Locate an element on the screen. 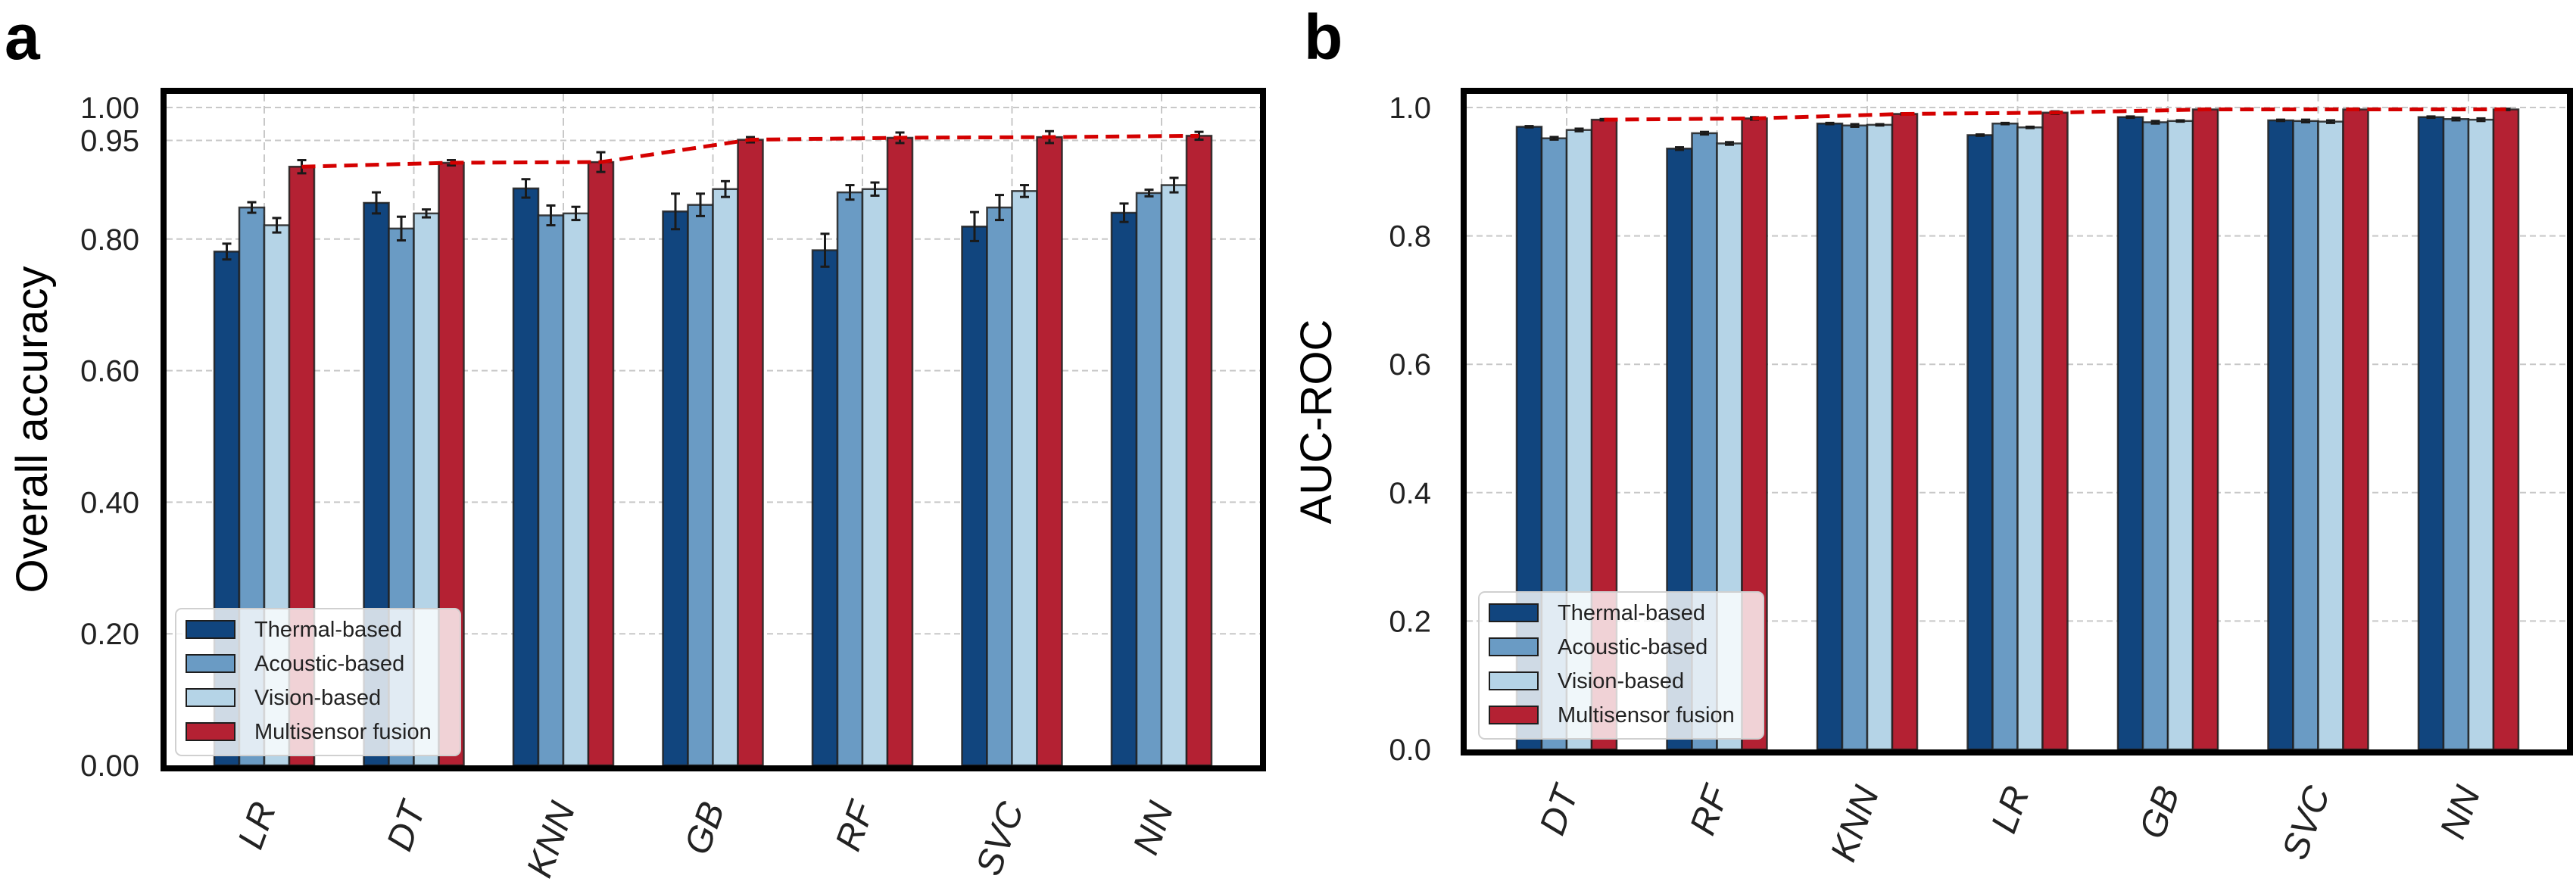 This screenshot has width=2576, height=891. bar-vision-based-rf is located at coordinates (875, 477).